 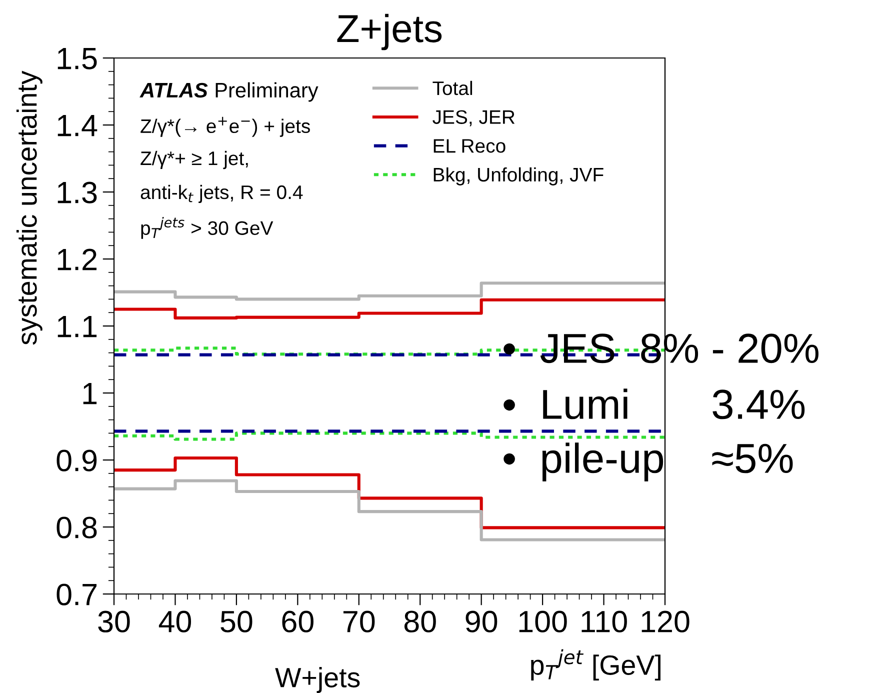 What do you see at coordinates (317, 680) in the screenshot?
I see `text: W+jets` at bounding box center [317, 680].